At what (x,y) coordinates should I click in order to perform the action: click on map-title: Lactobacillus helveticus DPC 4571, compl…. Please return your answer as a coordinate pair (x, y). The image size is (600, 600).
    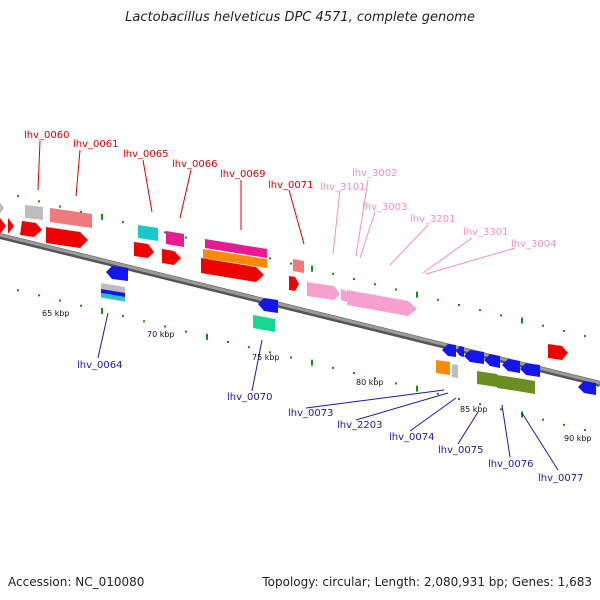
    Looking at the image, I should click on (300, 17).